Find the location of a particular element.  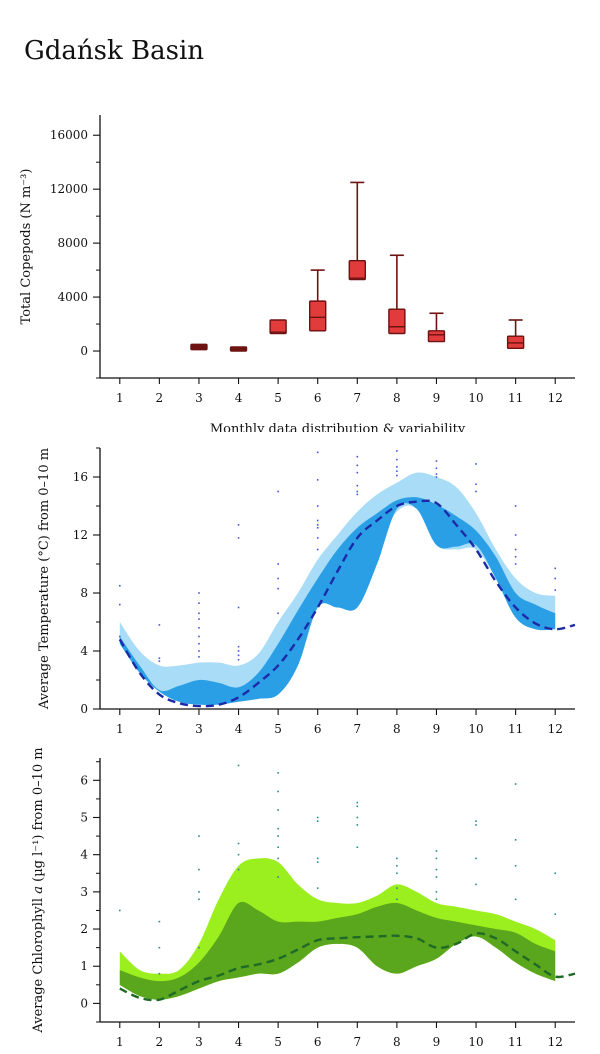

mean-line is located at coordinates (347, 967).